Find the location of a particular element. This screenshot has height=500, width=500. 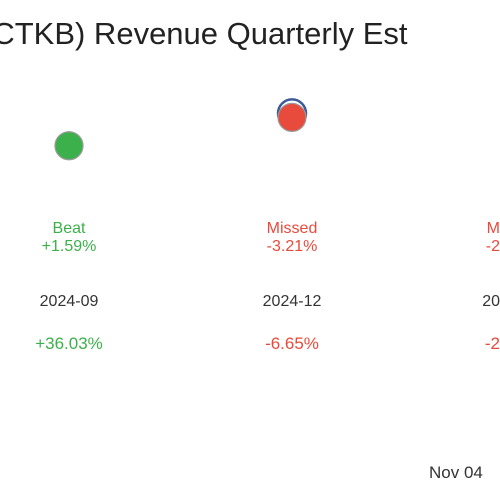

yoy-label: +36.03% is located at coordinates (69, 343).